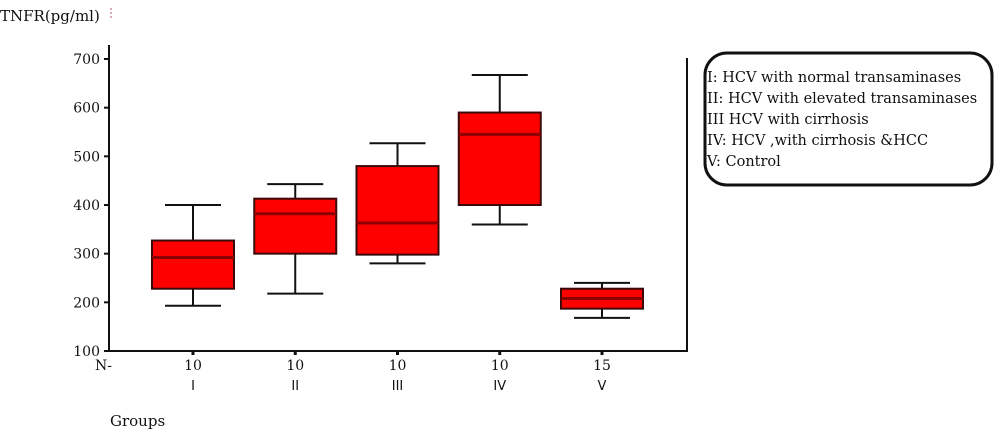 The width and height of the screenshot is (1000, 436). I want to click on x-tick-label: III, so click(398, 386).